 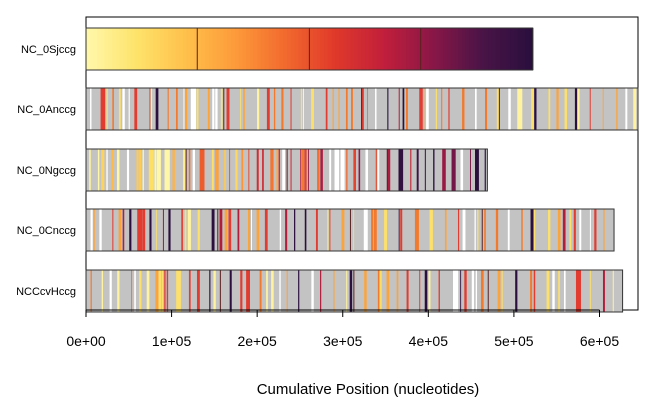 I want to click on x-axis-label: Cumulative Position (nucleotides), so click(x=368, y=389).